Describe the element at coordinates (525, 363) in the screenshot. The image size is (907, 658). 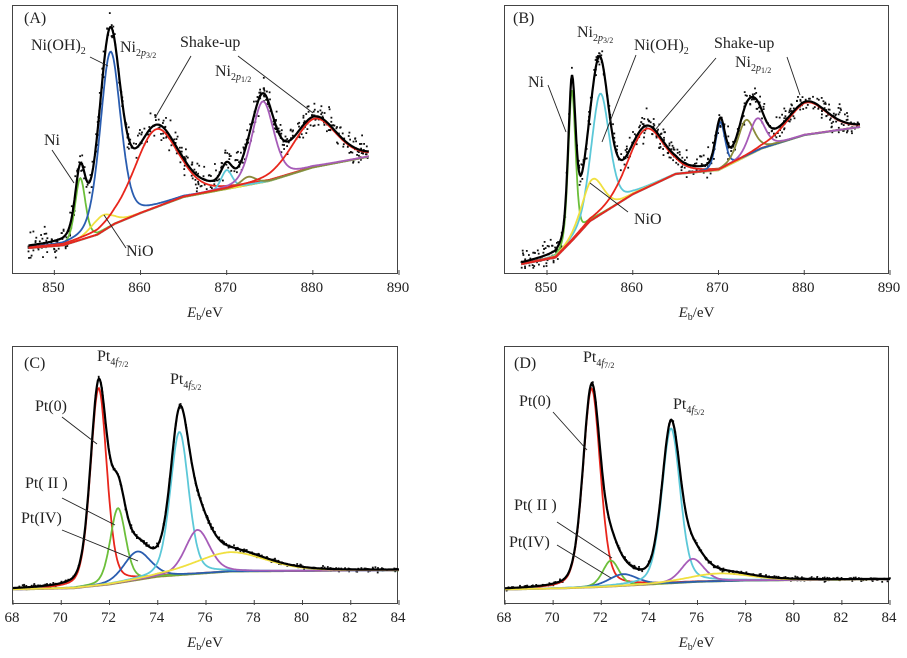
I see `panel-label-d: (D)` at that location.